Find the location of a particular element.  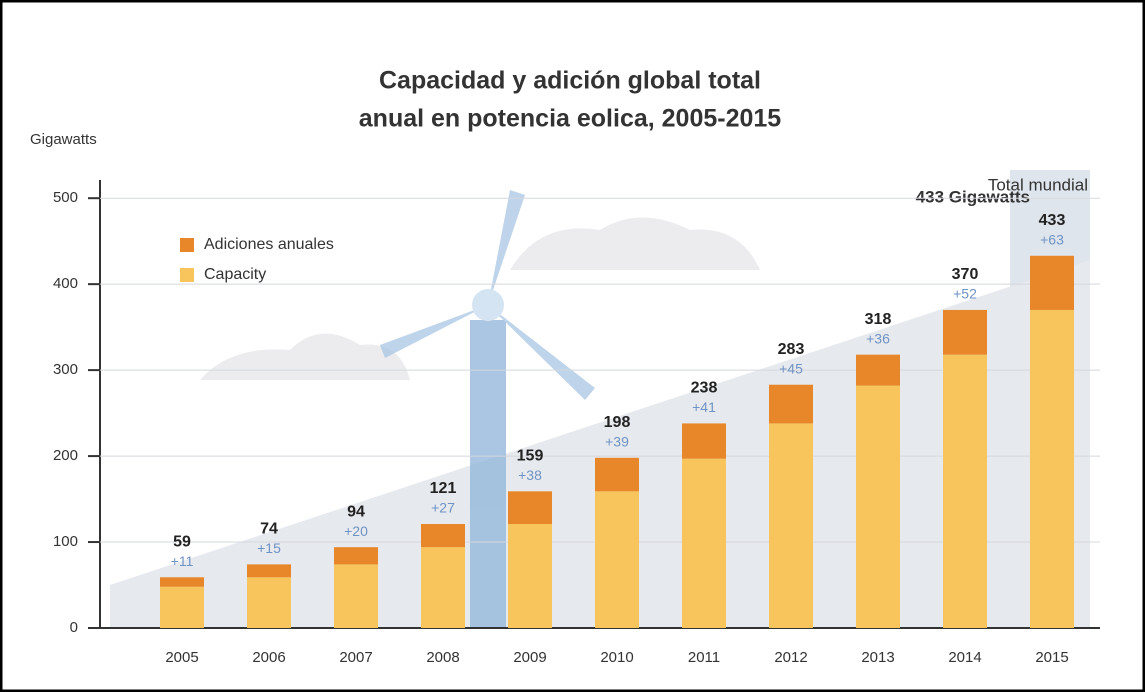

addition-label: +52 is located at coordinates (965, 294).